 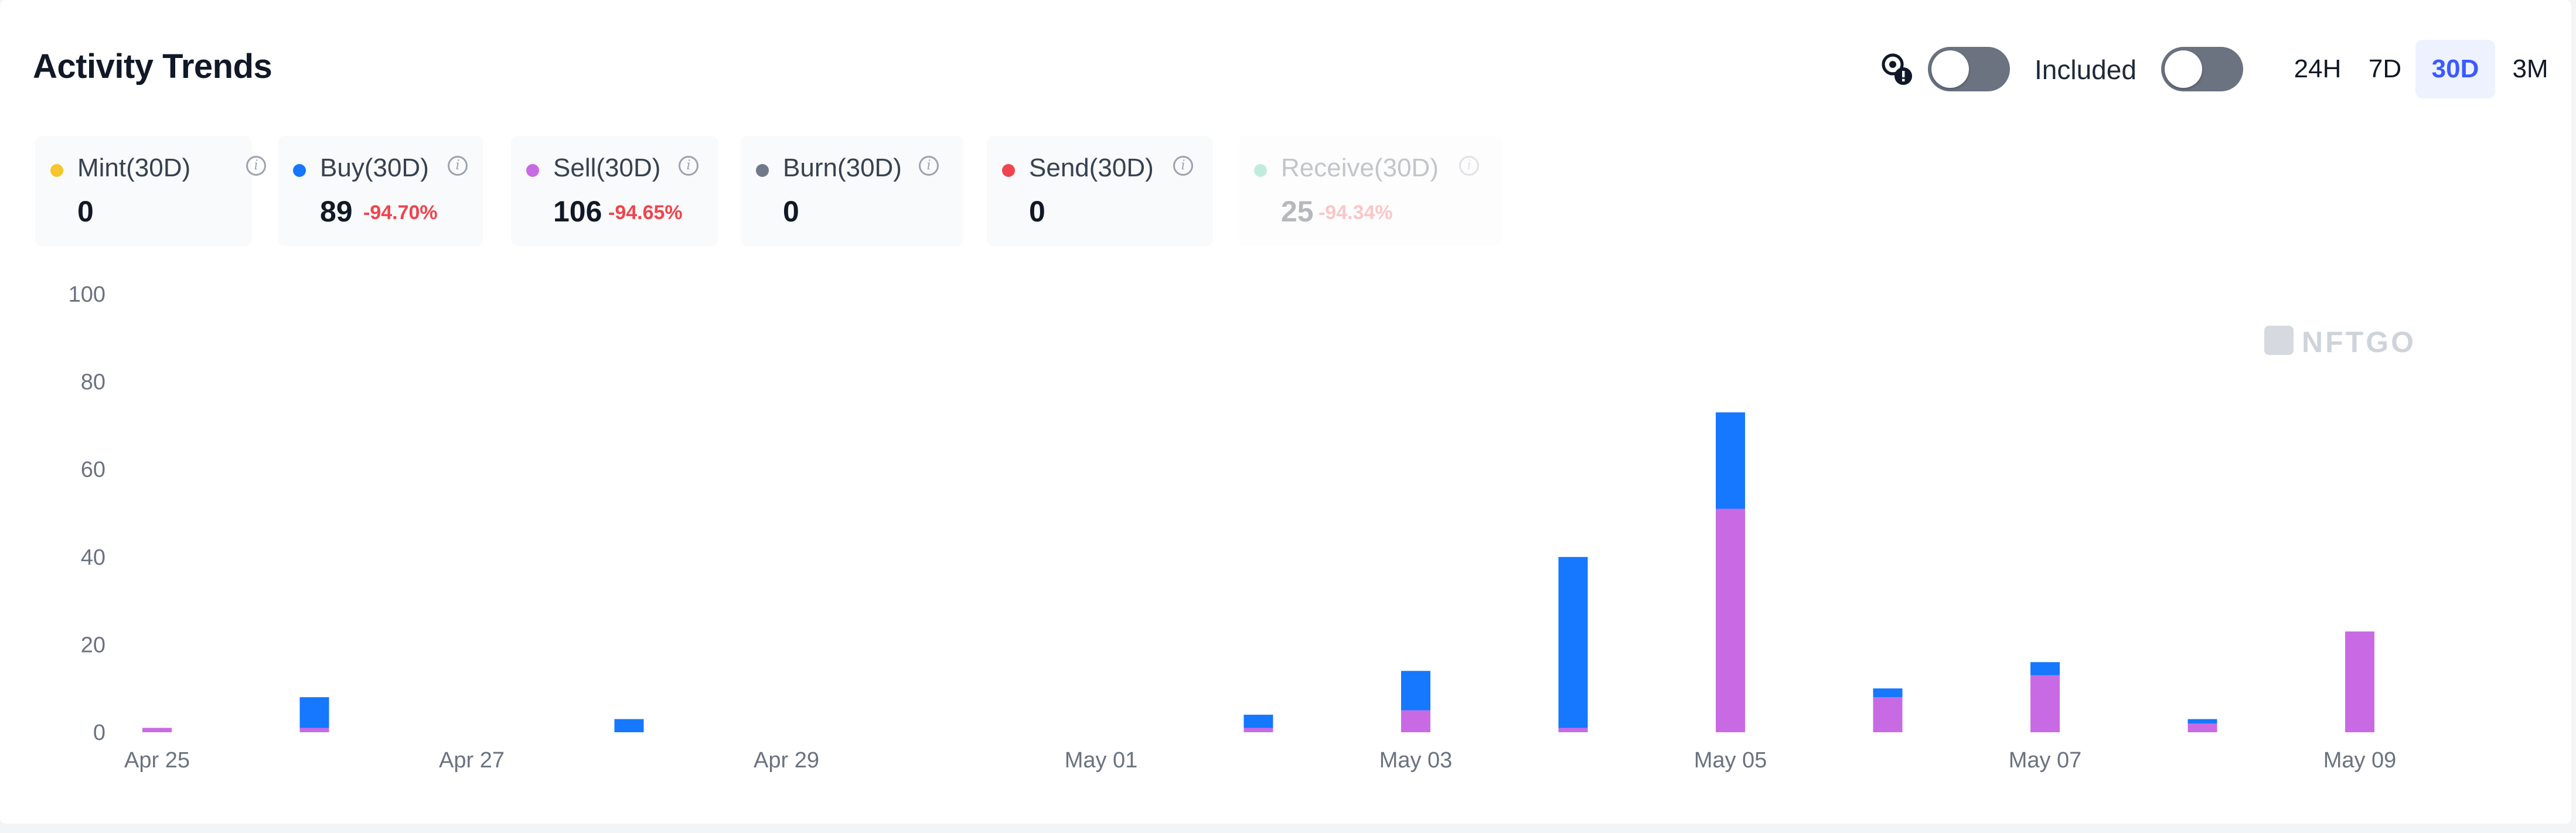 What do you see at coordinates (93, 470) in the screenshot?
I see `y-tick-label: 60` at bounding box center [93, 470].